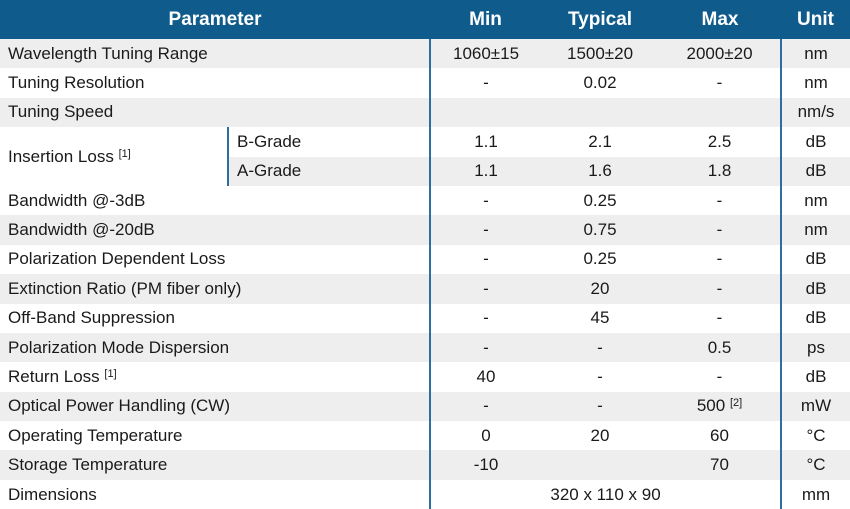 Image resolution: width=850 pixels, height=509 pixels. I want to click on table-row: Bandwidth @-3dB - 0.25 - nm, so click(425, 200).